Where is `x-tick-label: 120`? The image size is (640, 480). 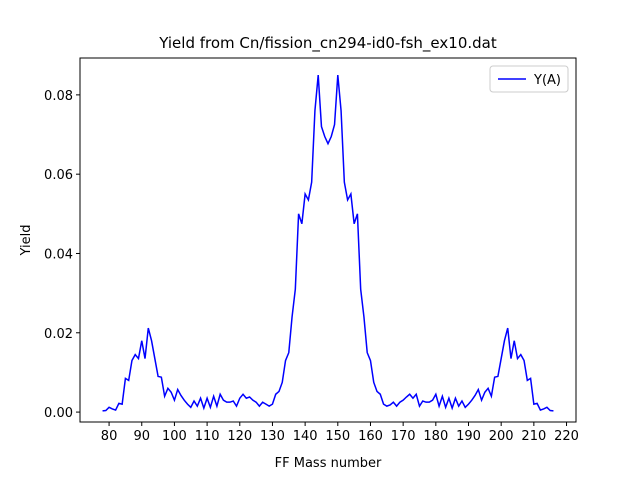
x-tick-label: 120 is located at coordinates (239, 436).